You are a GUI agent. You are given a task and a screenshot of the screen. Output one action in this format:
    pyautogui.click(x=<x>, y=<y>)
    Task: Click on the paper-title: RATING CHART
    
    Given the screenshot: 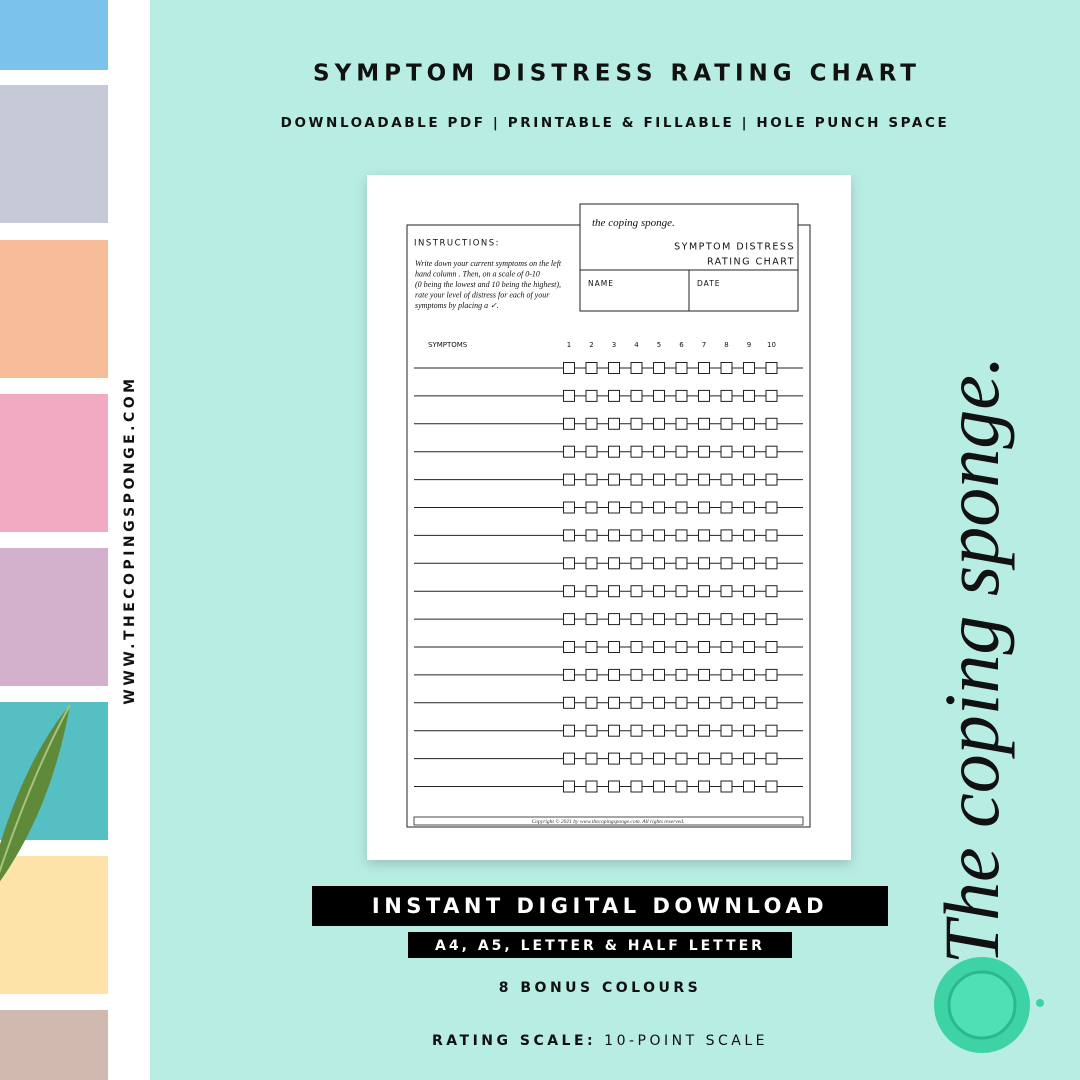 What is the action you would take?
    pyautogui.click(x=751, y=262)
    